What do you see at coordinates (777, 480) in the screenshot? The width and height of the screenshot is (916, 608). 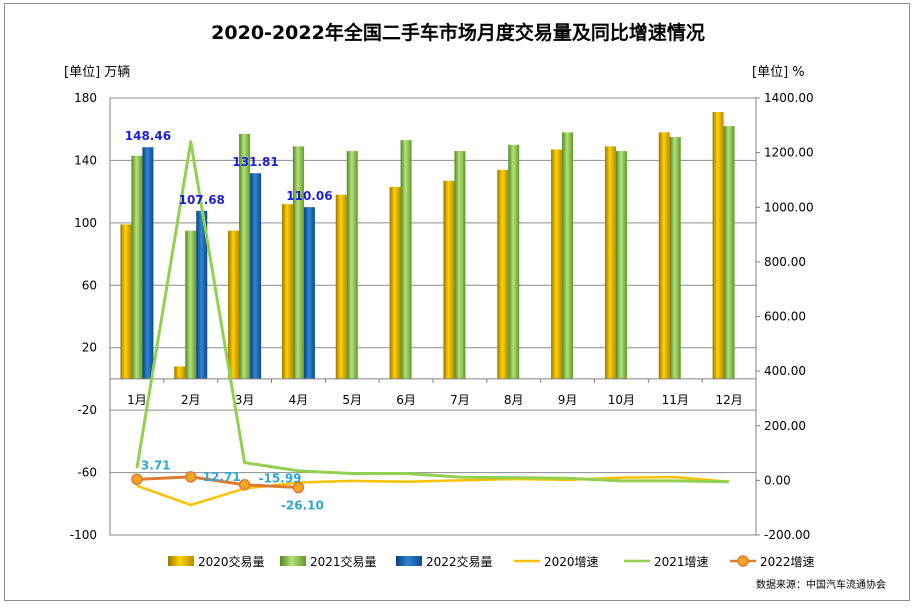 I see `y-right-tick-label: 0.00` at bounding box center [777, 480].